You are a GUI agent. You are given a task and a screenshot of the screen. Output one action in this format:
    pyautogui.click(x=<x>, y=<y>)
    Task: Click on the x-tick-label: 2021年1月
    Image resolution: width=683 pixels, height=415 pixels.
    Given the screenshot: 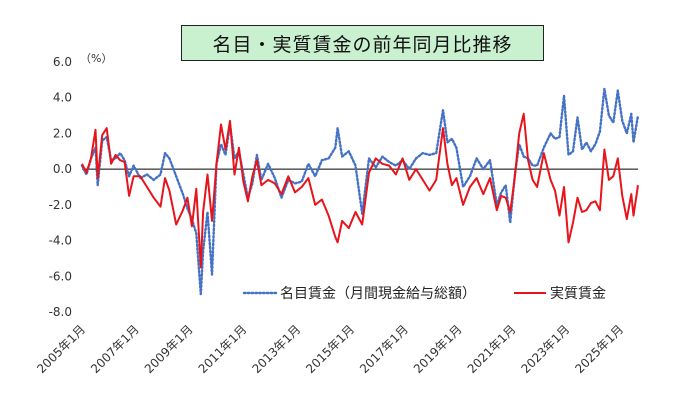 What is the action you would take?
    pyautogui.click(x=492, y=349)
    